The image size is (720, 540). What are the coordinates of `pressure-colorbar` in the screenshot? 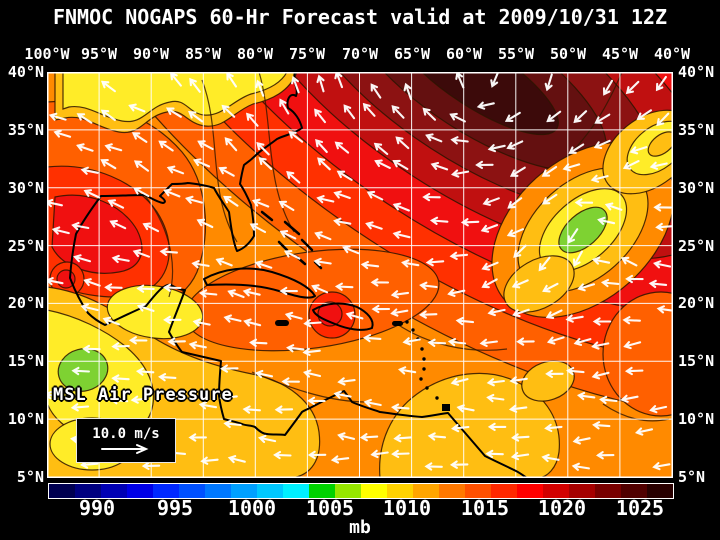 It's located at (361, 491).